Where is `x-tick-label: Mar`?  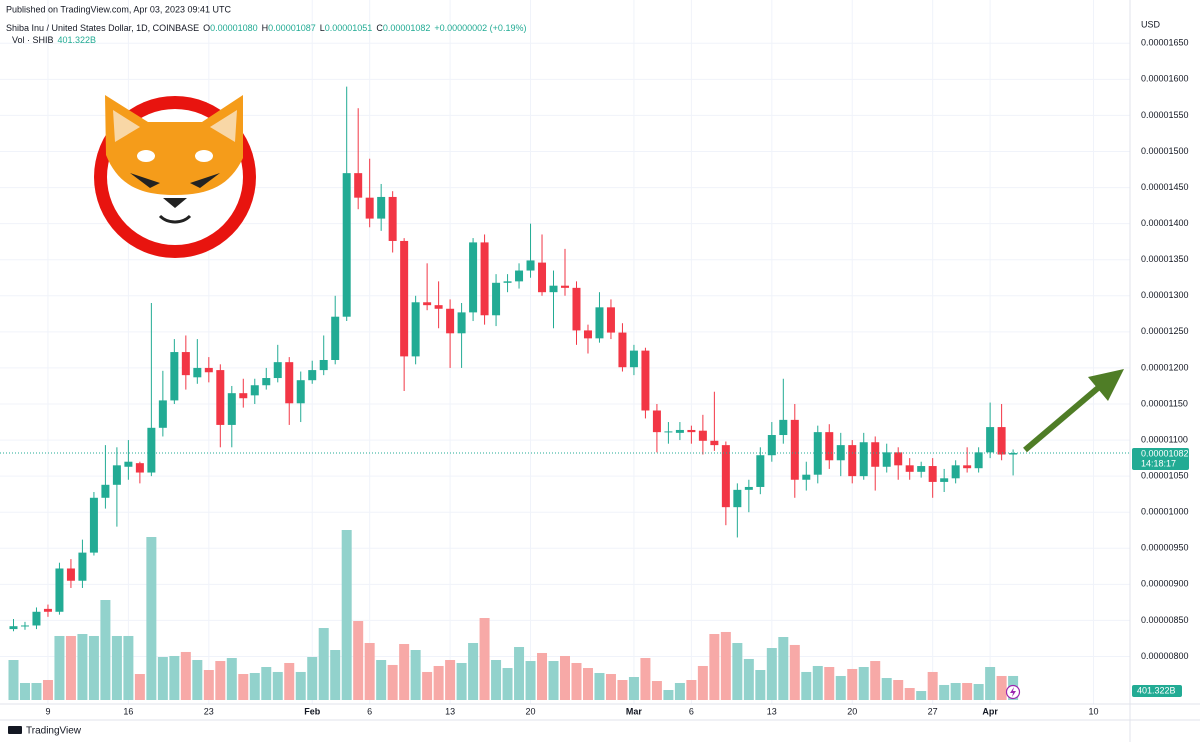 x-tick-label: Mar is located at coordinates (634, 711).